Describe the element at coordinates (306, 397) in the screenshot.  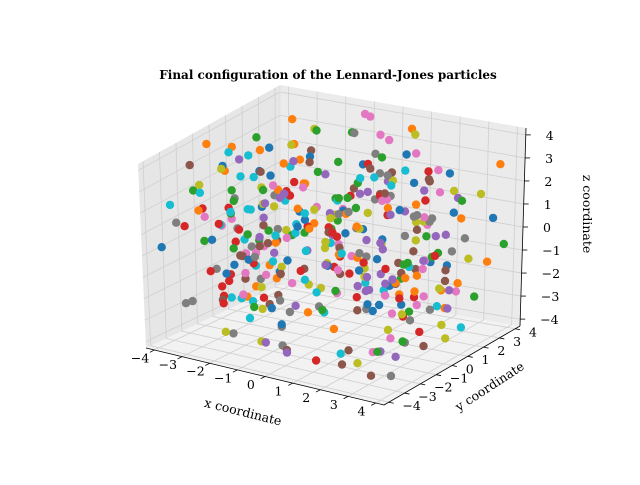
I see `x-tick-label: 2` at that location.